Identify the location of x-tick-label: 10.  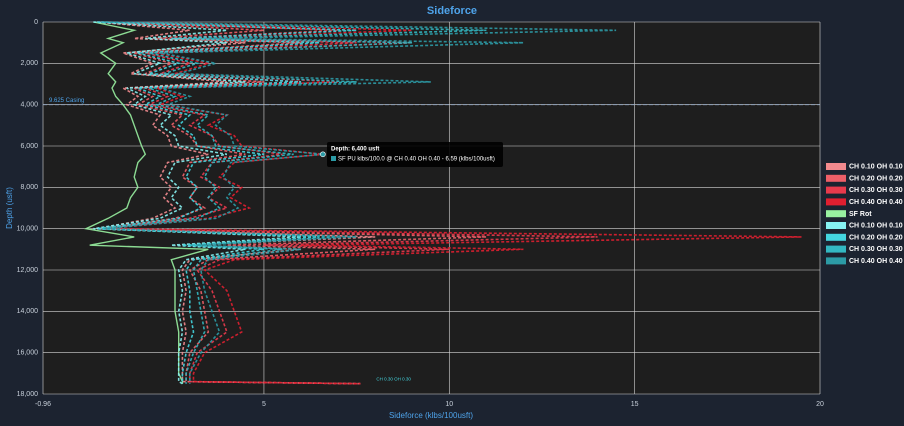
(449, 404).